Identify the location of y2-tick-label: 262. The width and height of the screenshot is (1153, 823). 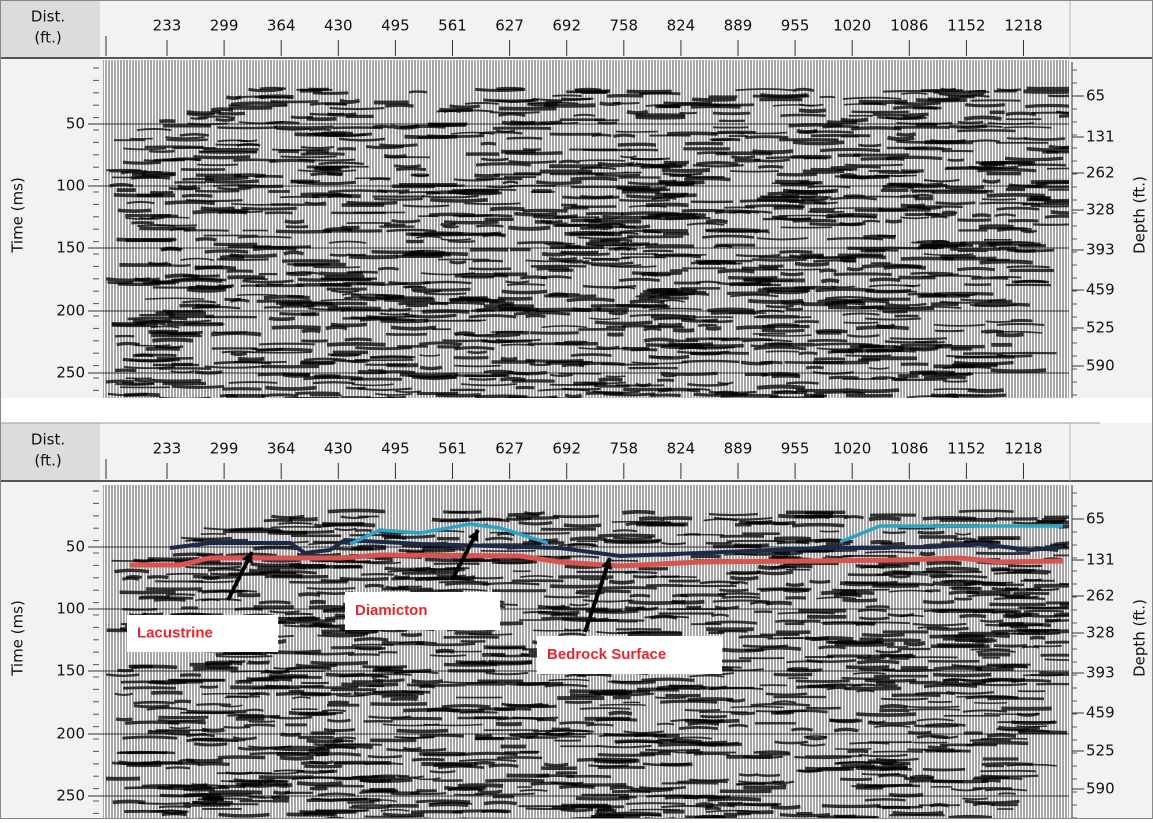
(1100, 596).